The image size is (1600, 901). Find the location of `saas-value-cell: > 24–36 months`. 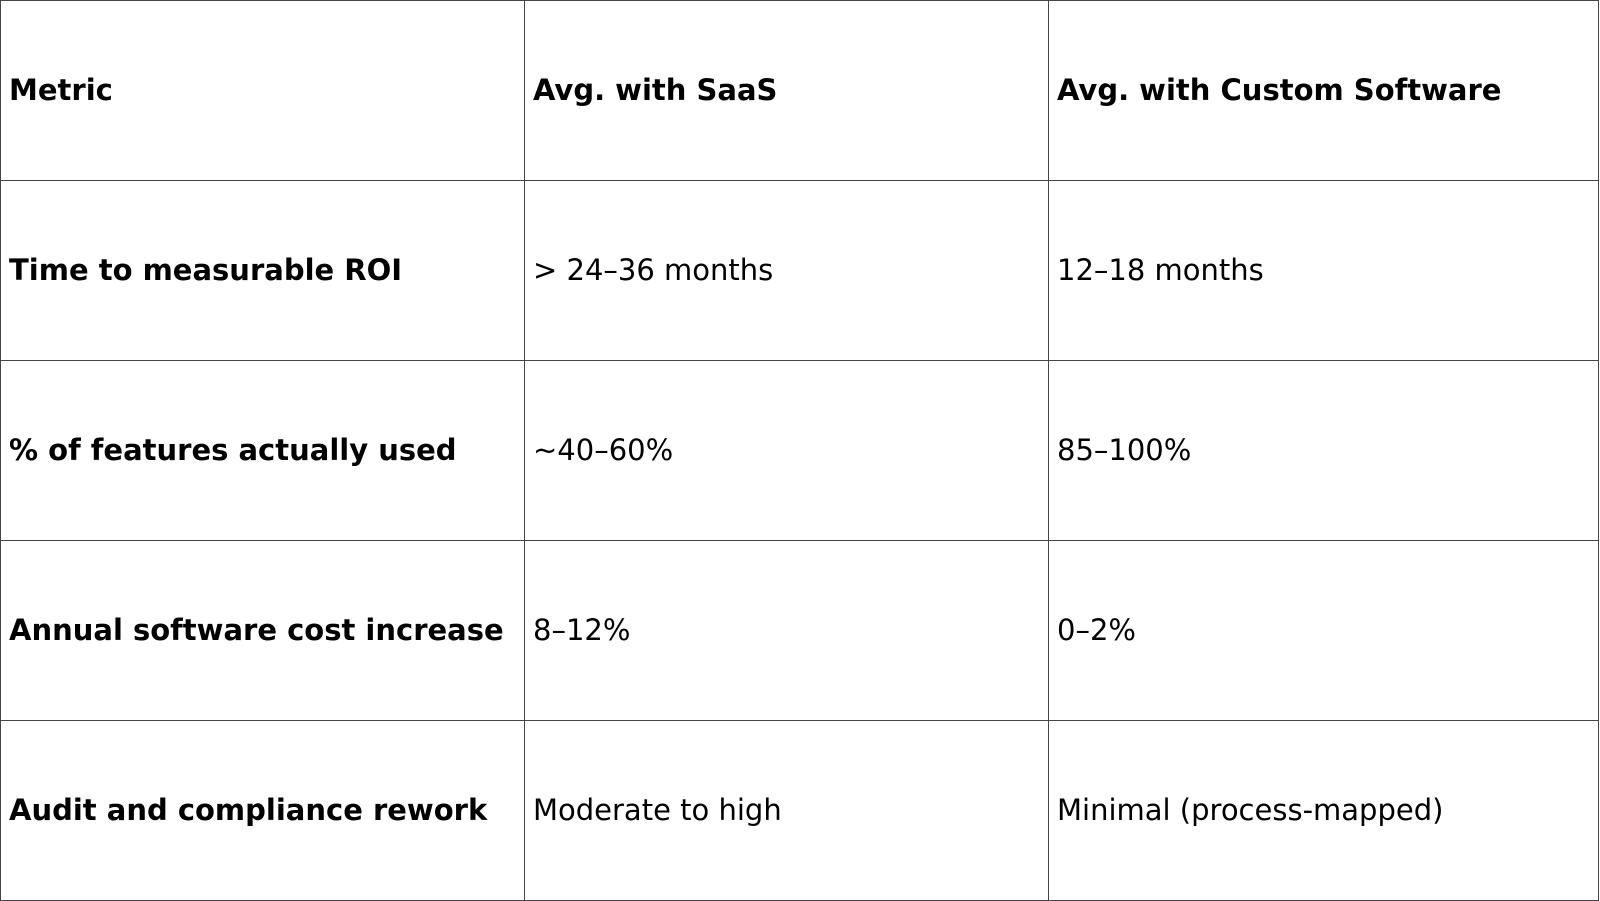

saas-value-cell: > 24–36 months is located at coordinates (786, 270).